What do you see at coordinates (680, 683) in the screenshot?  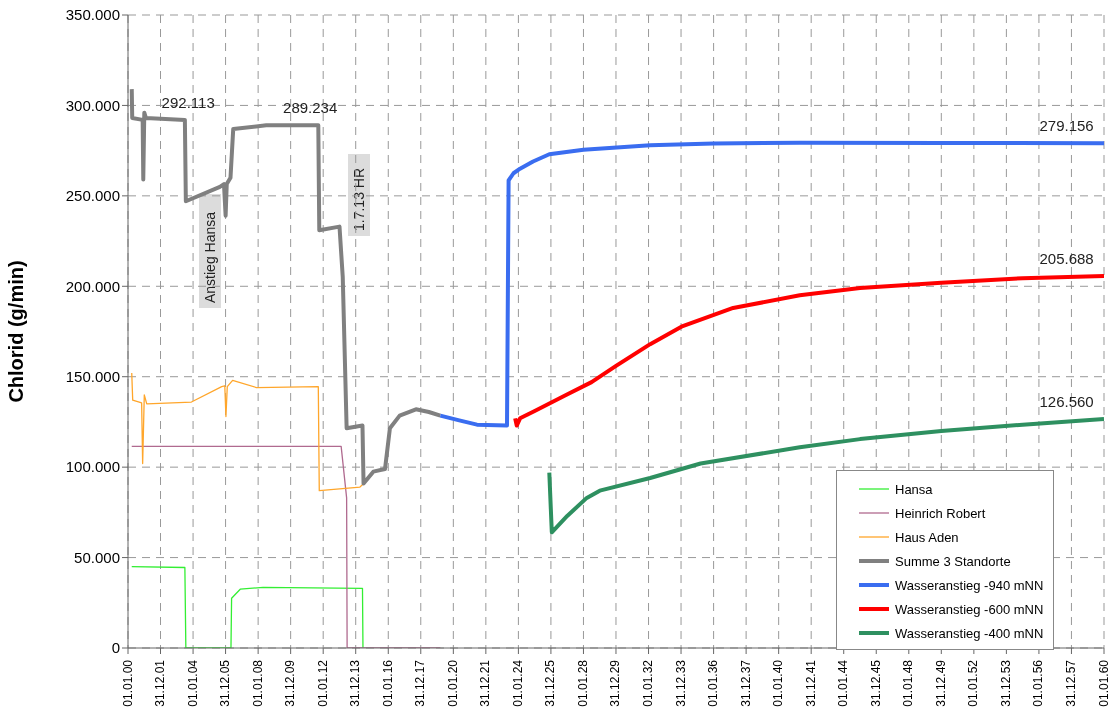 I see `x-tick-label: 31.12.33` at bounding box center [680, 683].